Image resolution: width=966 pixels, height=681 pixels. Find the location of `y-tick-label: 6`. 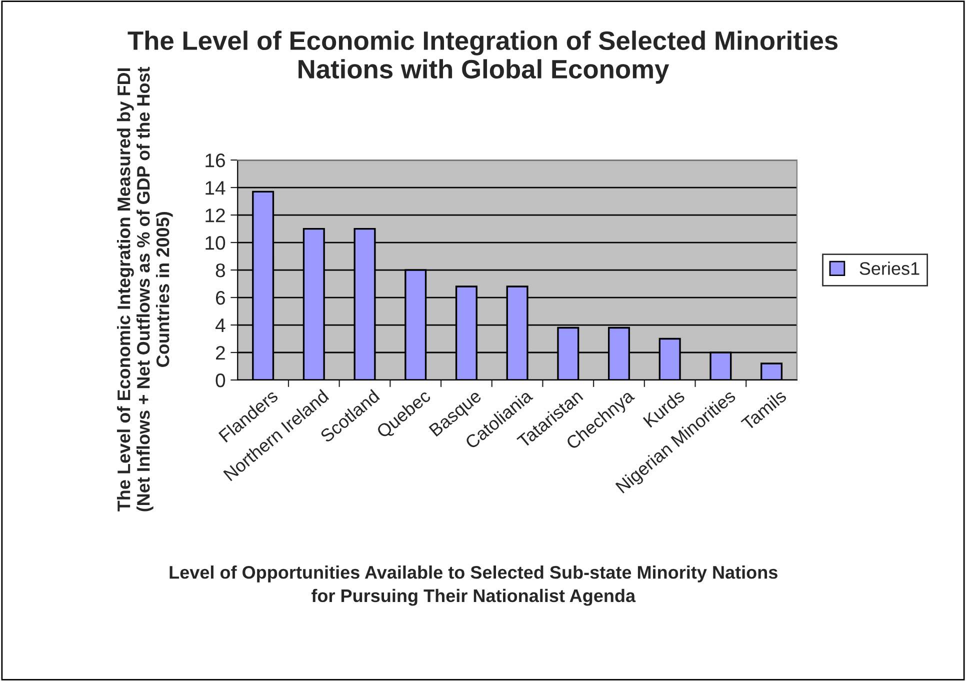

y-tick-label: 6 is located at coordinates (220, 297).